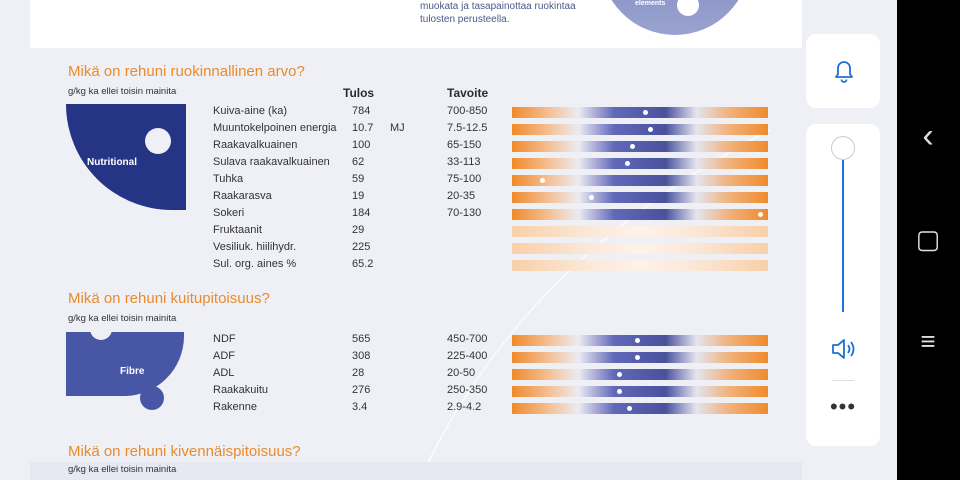  What do you see at coordinates (464, 162) in the screenshot?
I see `row-target: 33-113` at bounding box center [464, 162].